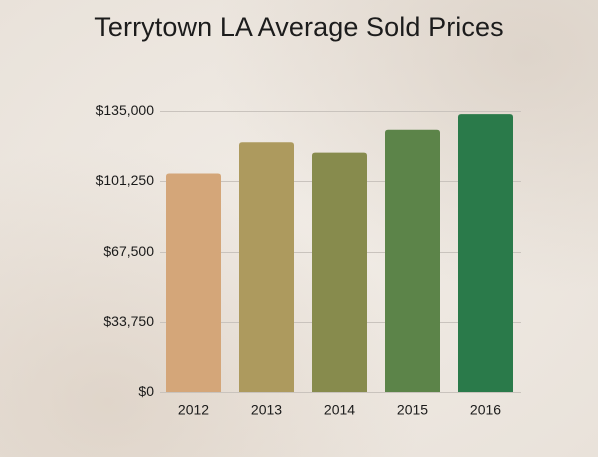  I want to click on x-tick-label: 2012, so click(193, 410).